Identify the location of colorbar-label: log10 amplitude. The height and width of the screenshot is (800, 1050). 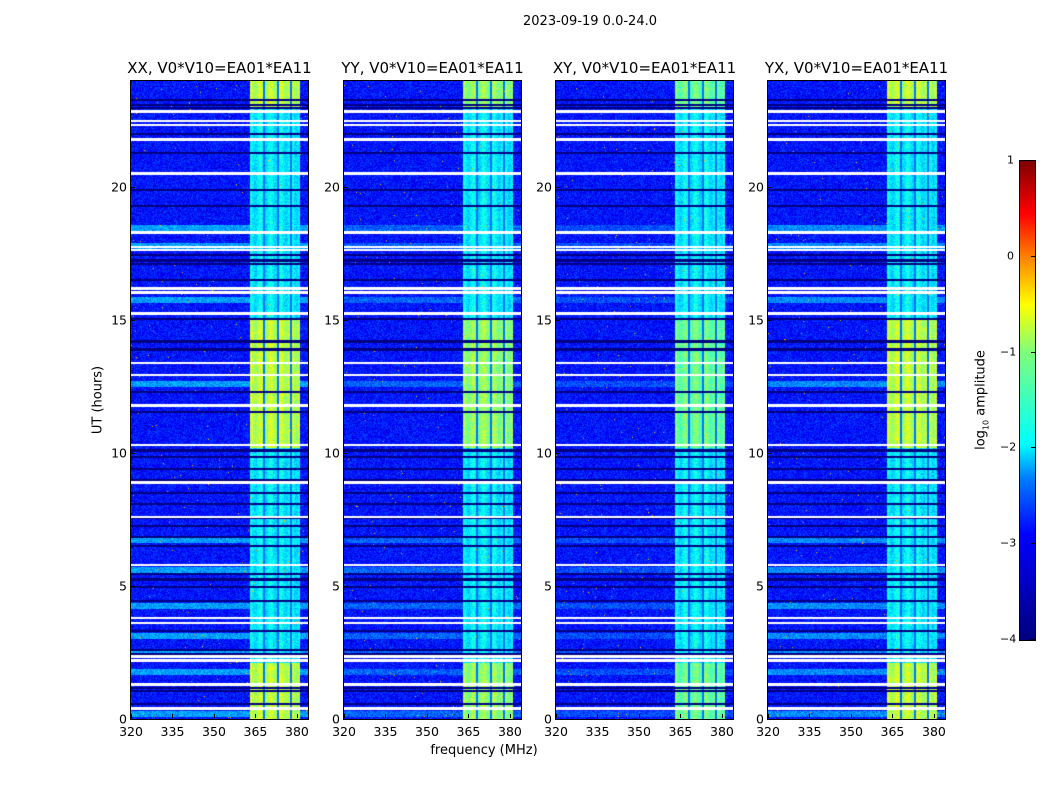
(982, 400).